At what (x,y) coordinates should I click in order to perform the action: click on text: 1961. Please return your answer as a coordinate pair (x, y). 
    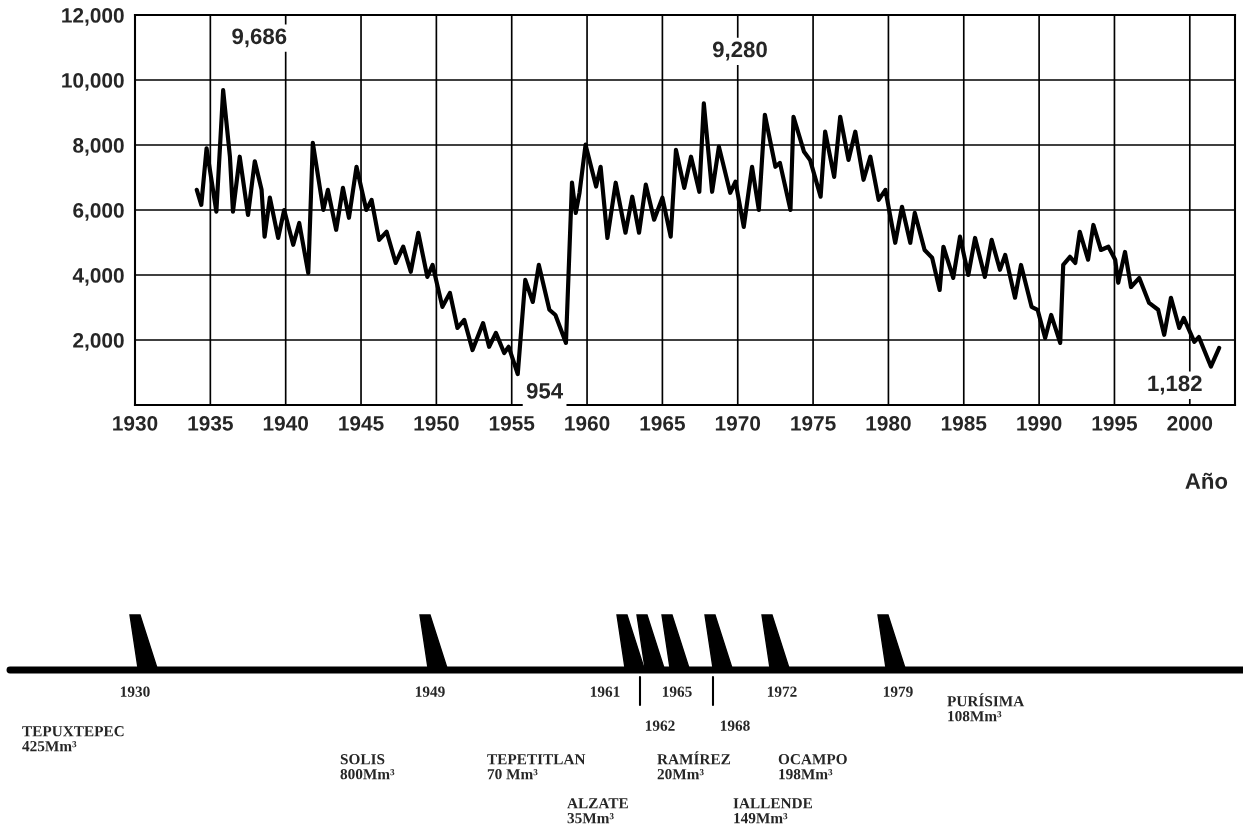
    Looking at the image, I should click on (605, 691).